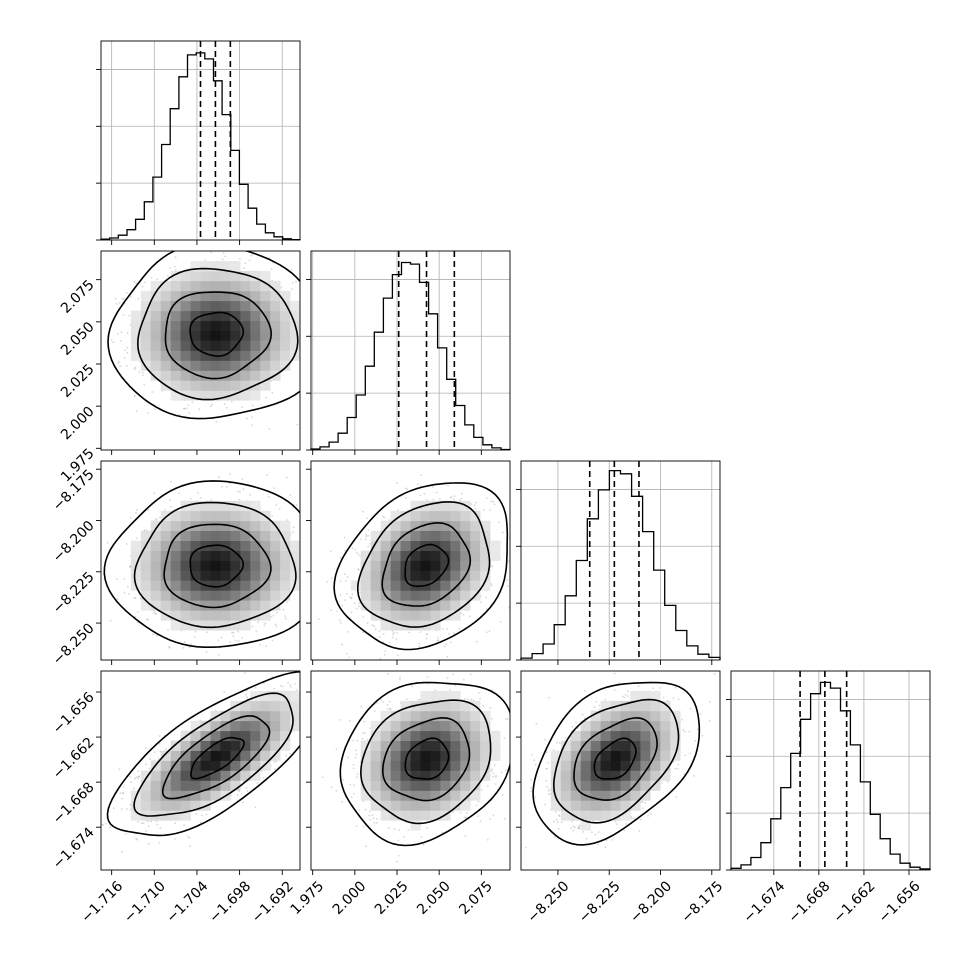 The width and height of the screenshot is (970, 975). What do you see at coordinates (830, 770) in the screenshot?
I see `grid` at bounding box center [830, 770].